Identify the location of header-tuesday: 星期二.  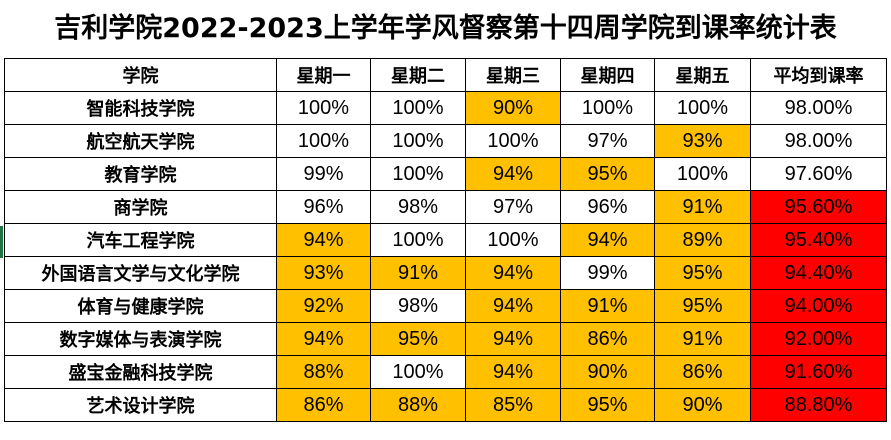
(418, 75).